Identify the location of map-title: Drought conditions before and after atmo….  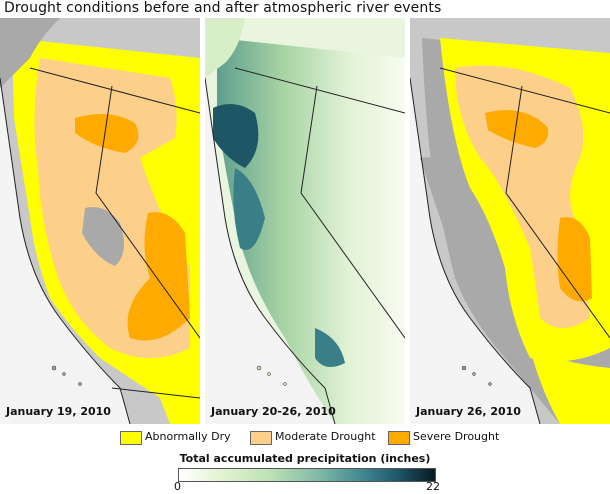
(223, 8).